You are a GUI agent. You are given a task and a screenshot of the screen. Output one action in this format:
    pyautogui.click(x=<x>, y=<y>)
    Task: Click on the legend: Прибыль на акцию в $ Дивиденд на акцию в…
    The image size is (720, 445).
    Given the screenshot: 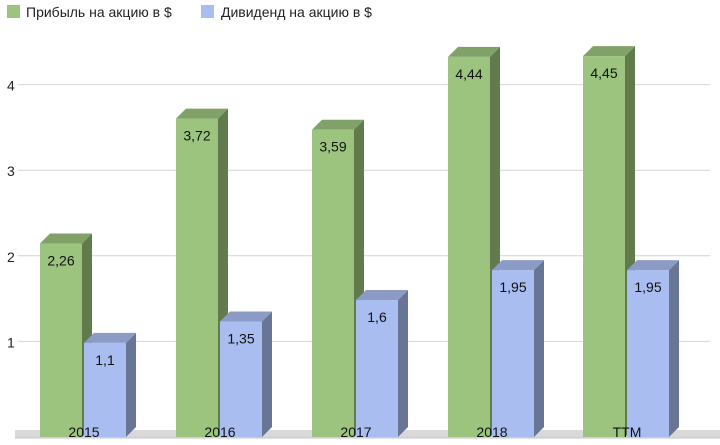 What is the action you would take?
    pyautogui.click(x=189, y=12)
    